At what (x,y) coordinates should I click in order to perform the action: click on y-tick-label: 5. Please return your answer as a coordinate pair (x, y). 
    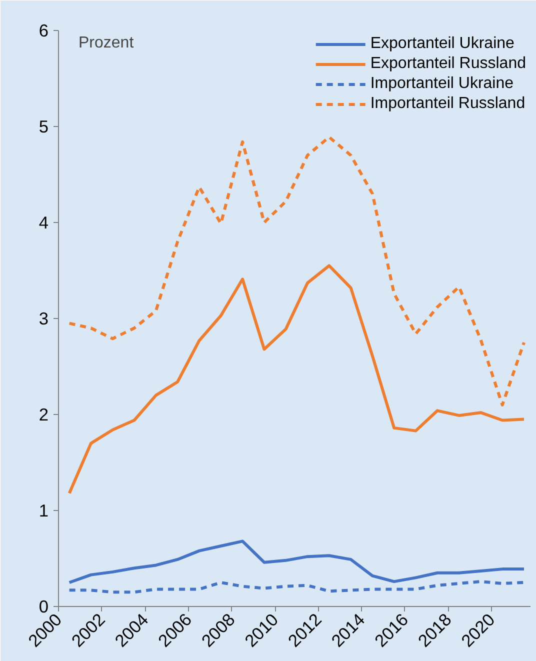
    Looking at the image, I should click on (43, 126).